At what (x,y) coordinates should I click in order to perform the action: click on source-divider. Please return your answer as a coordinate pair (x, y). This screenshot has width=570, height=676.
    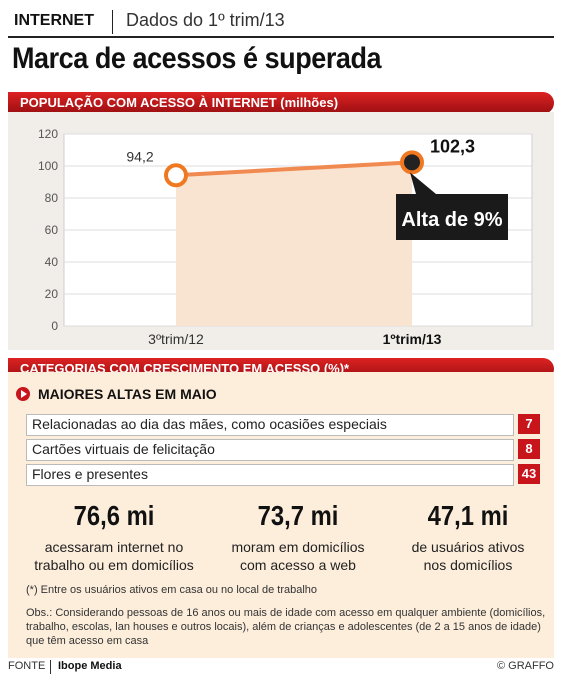
    Looking at the image, I should click on (50, 667).